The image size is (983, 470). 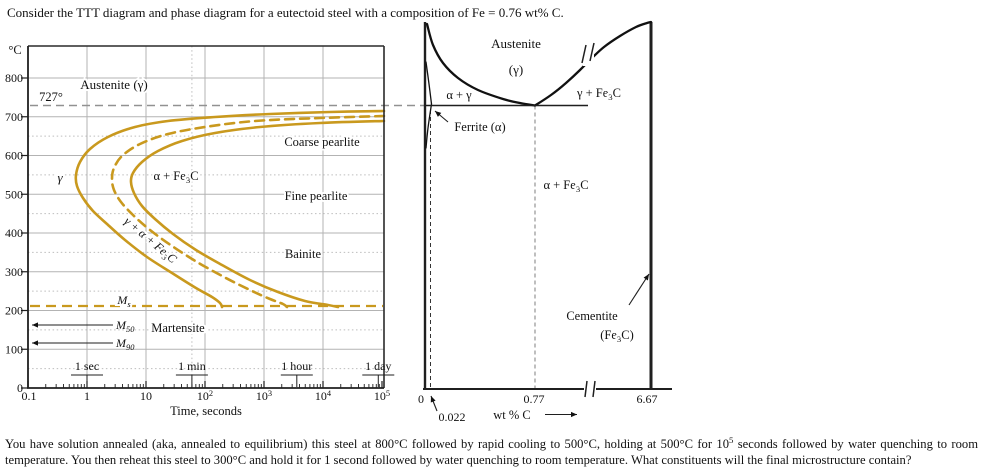 What do you see at coordinates (14, 117) in the screenshot?
I see `ytick-label-700: 700` at bounding box center [14, 117].